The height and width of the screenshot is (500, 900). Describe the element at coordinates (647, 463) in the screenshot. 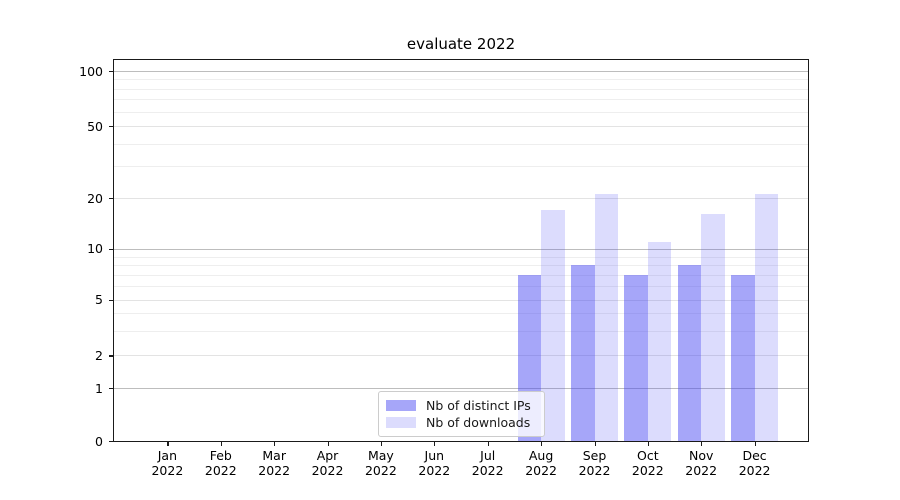

I see `x-tick-label-oct: Oct 2022` at that location.